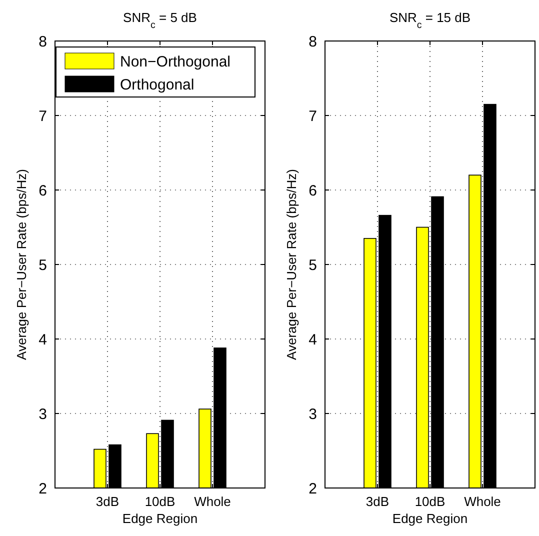 This screenshot has width=539, height=536. Describe the element at coordinates (175, 61) in the screenshot. I see `legend-label: Non−Orthogonal` at that location.